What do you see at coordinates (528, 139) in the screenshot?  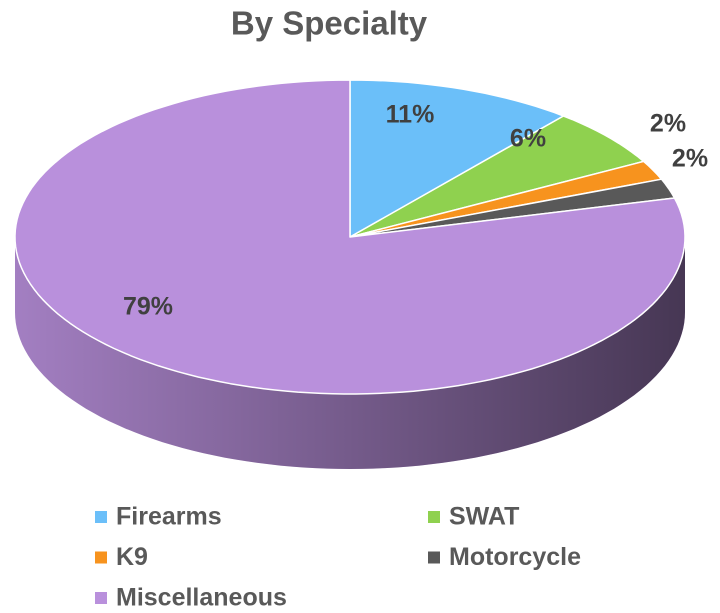 I see `data-label: 6%` at bounding box center [528, 139].